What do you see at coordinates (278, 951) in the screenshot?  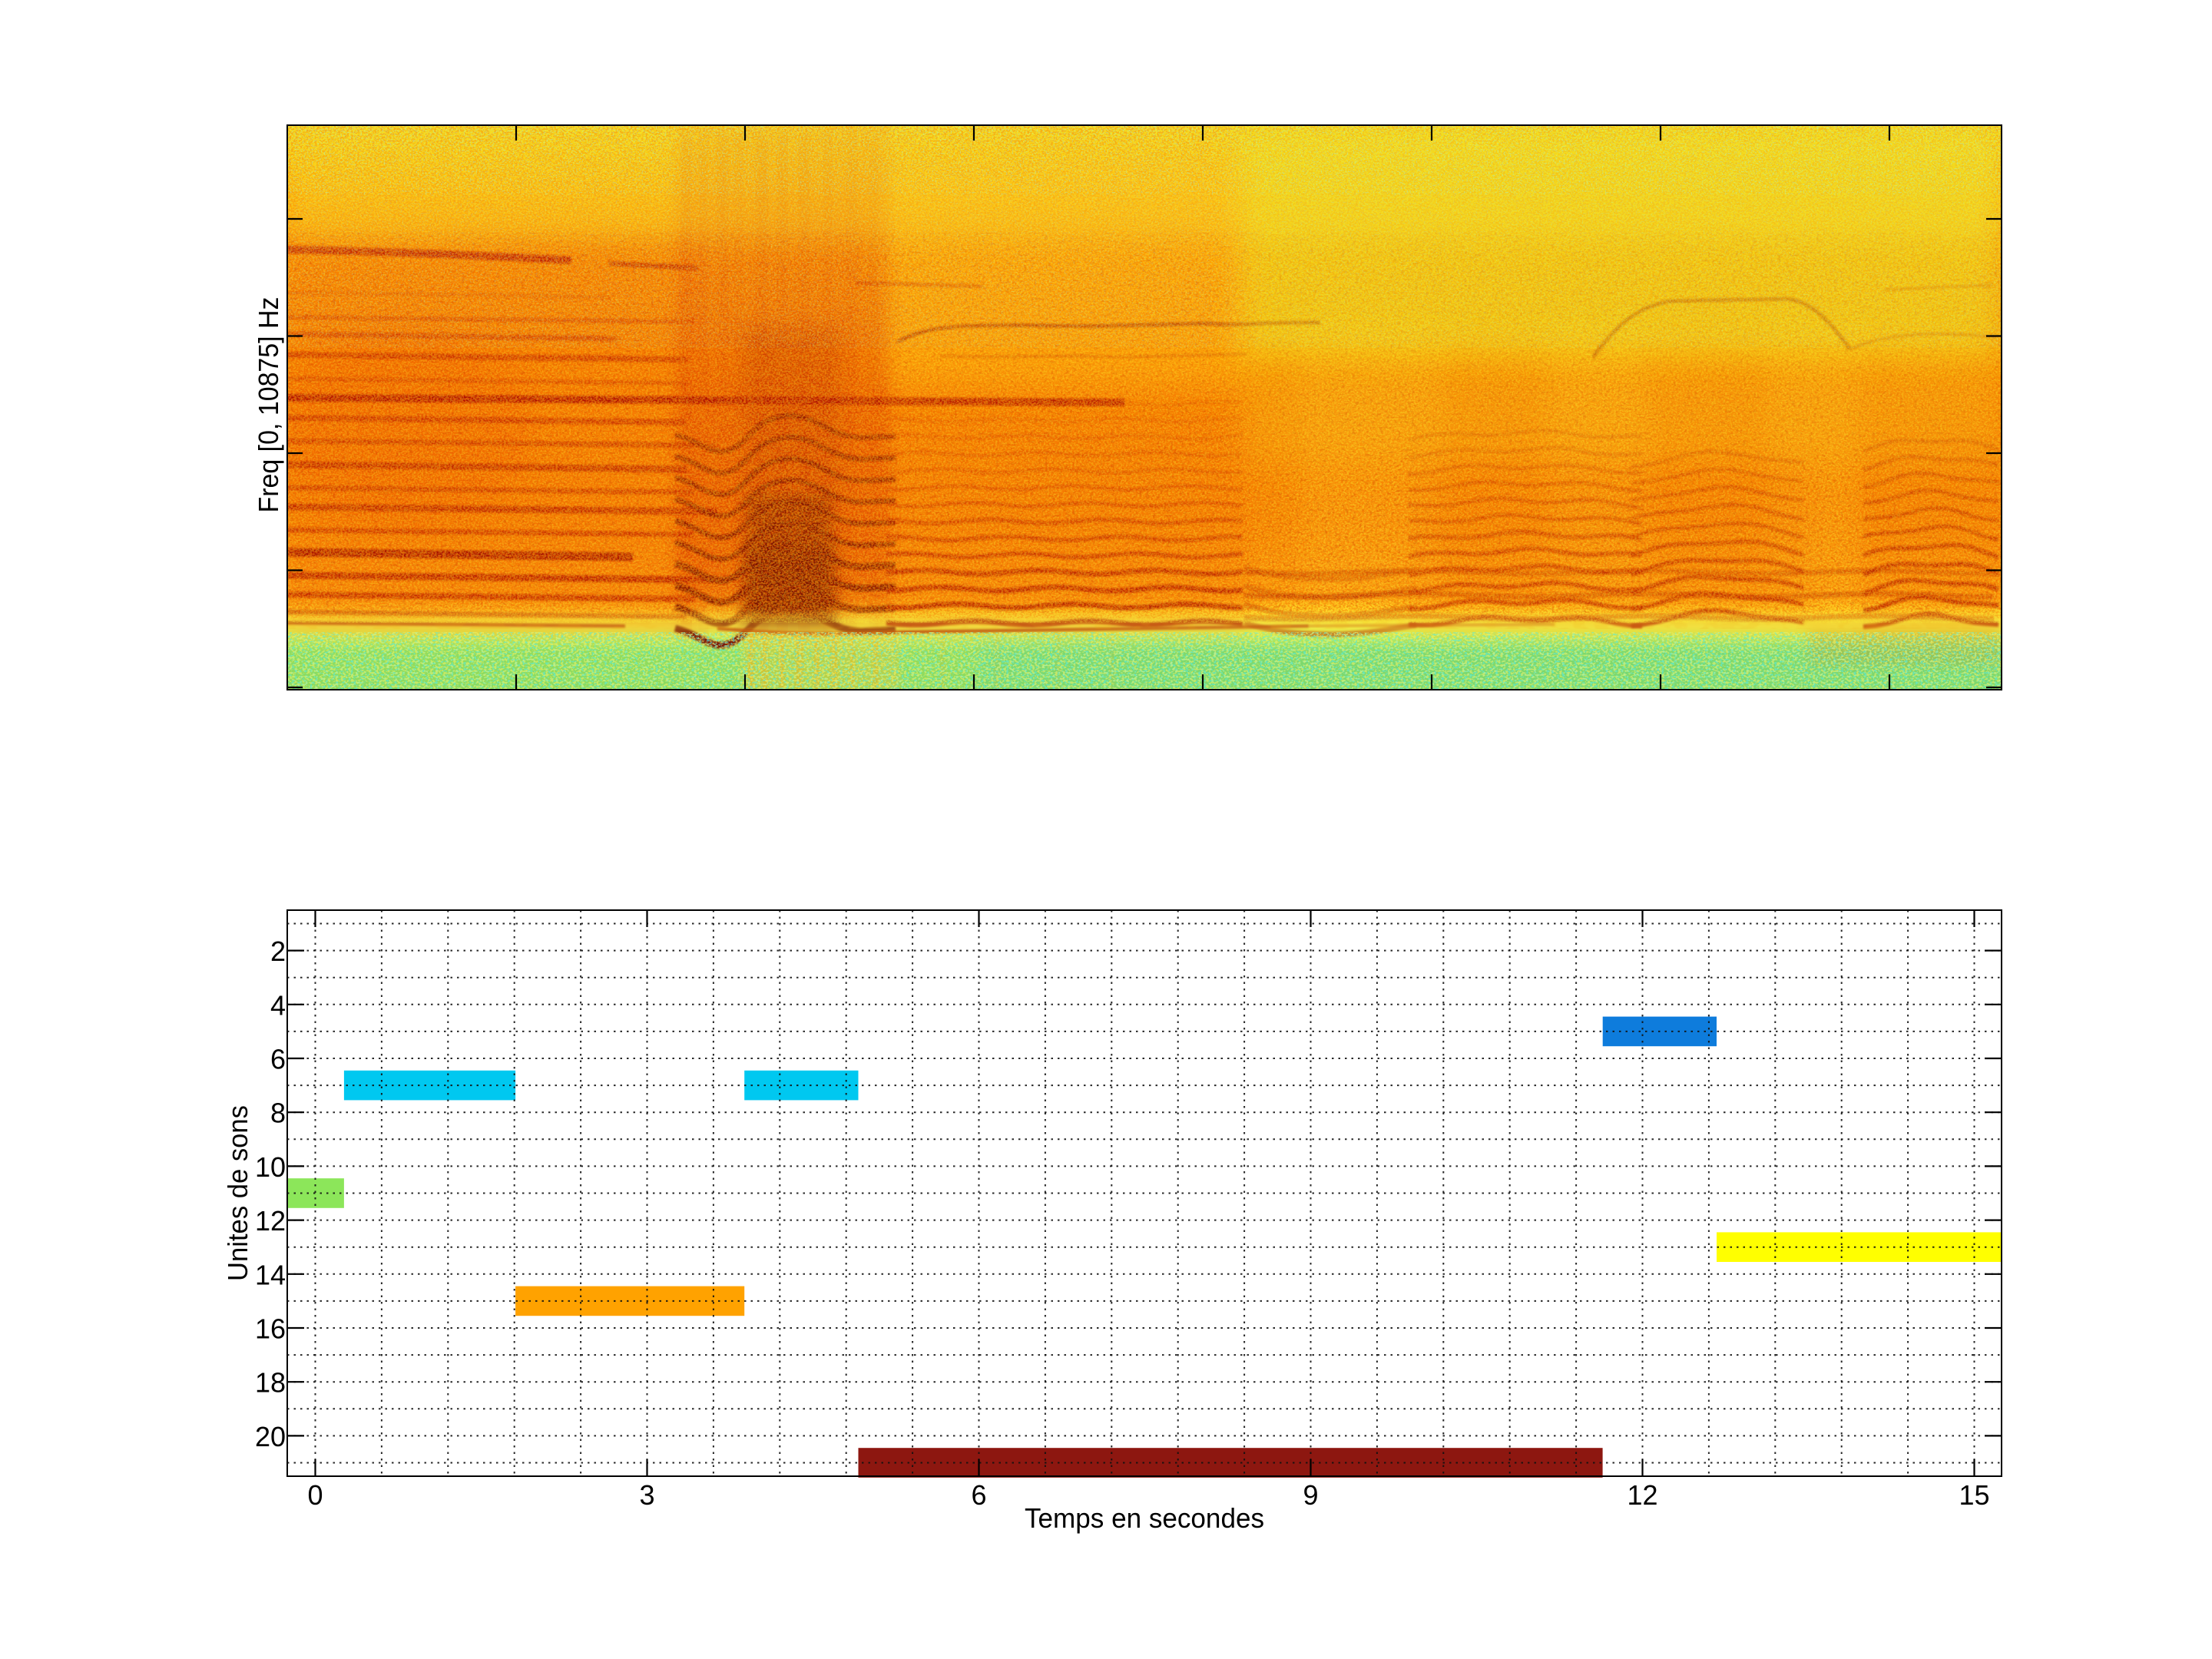 I see `svg-text: 2` at bounding box center [278, 951].